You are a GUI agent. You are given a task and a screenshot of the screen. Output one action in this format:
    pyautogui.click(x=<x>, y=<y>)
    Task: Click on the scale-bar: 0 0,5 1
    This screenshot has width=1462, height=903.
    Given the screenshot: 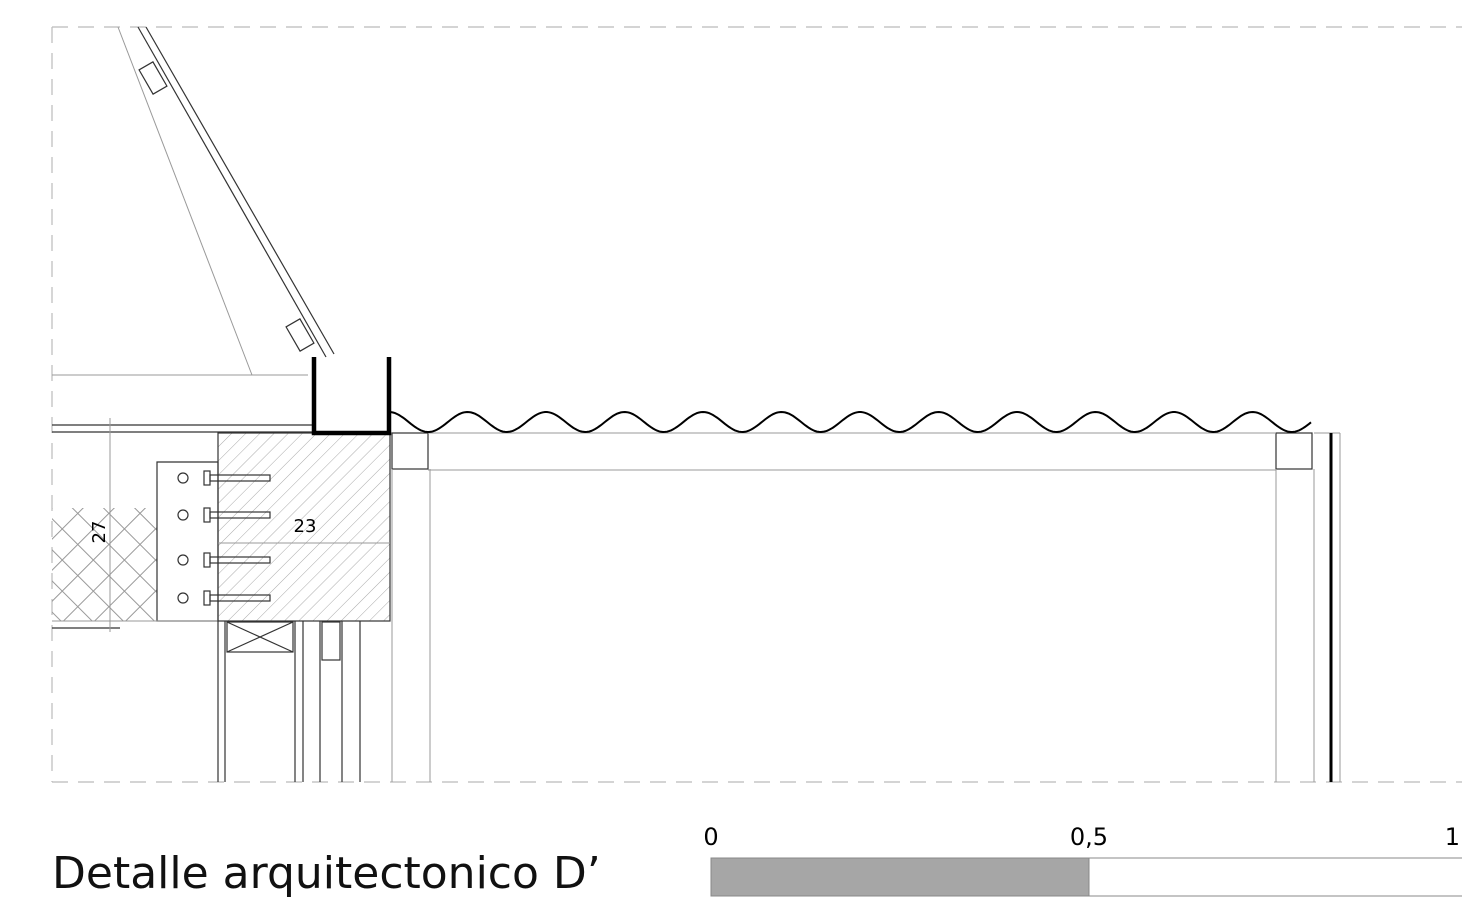 What is the action you would take?
    pyautogui.click(x=1082, y=860)
    